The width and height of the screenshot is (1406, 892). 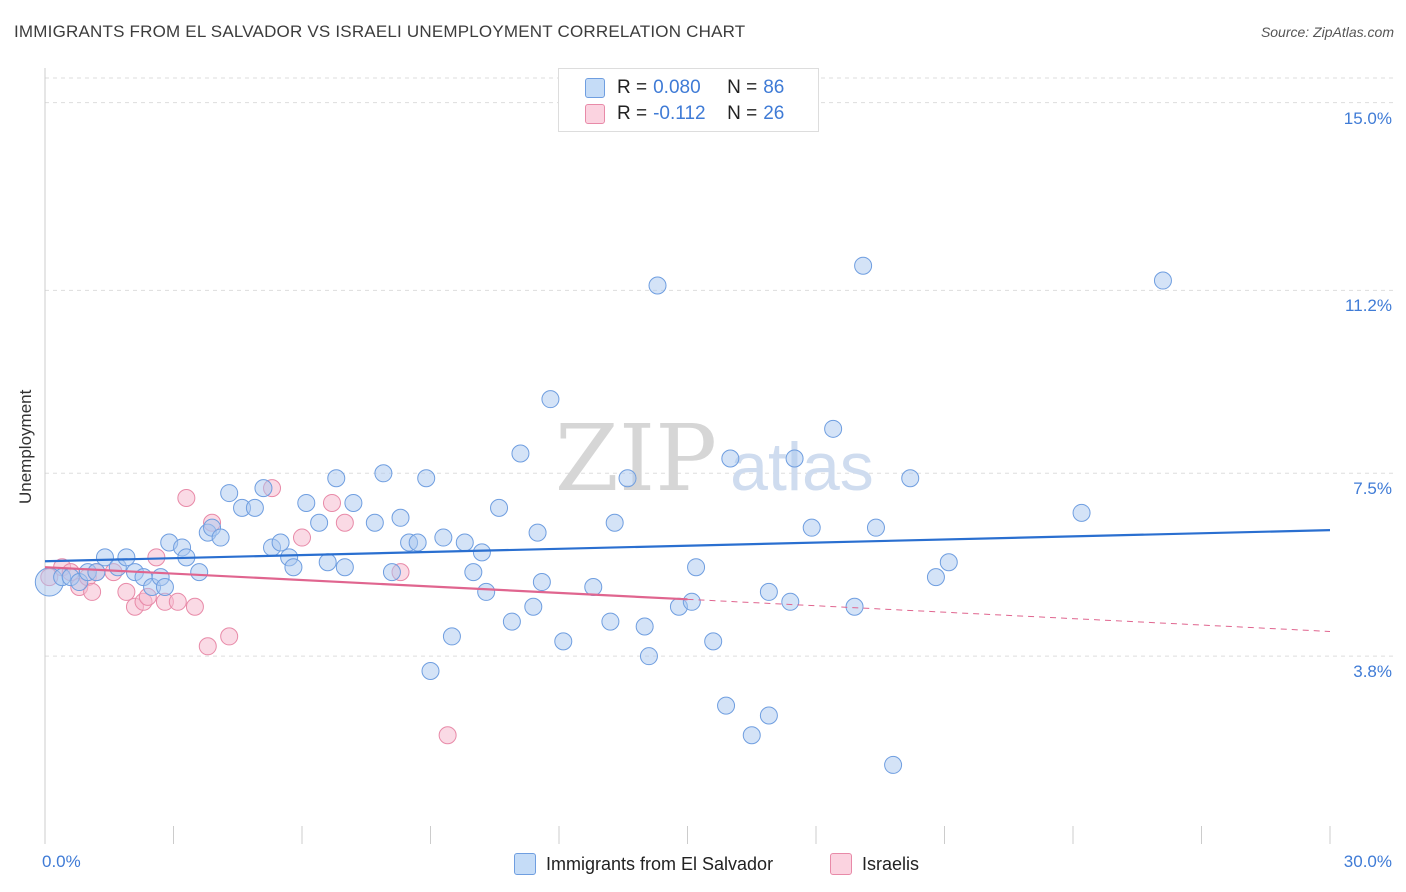 I want to click on trend-line-israelis-extension, so click(x=1009, y=615).